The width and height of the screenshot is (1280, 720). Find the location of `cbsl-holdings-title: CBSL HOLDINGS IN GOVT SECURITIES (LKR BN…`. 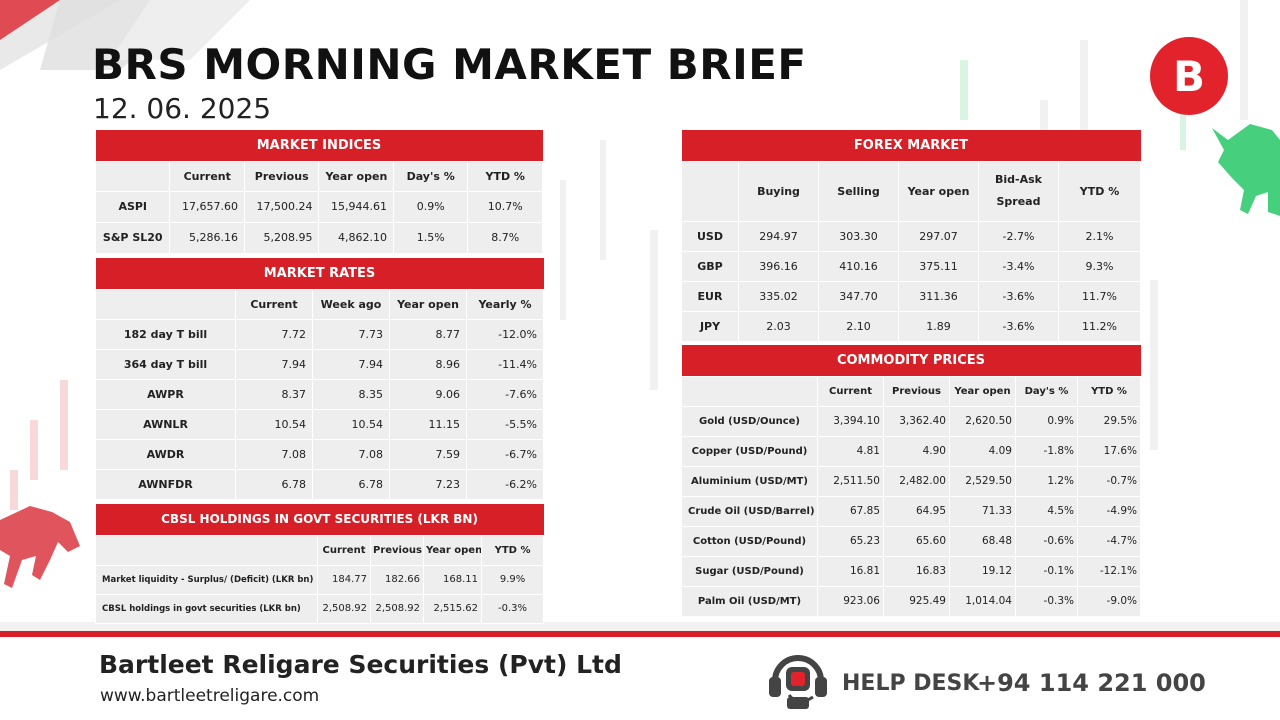

cbsl-holdings-title: CBSL HOLDINGS IN GOVT SECURITIES (LKR BN… is located at coordinates (319, 519).